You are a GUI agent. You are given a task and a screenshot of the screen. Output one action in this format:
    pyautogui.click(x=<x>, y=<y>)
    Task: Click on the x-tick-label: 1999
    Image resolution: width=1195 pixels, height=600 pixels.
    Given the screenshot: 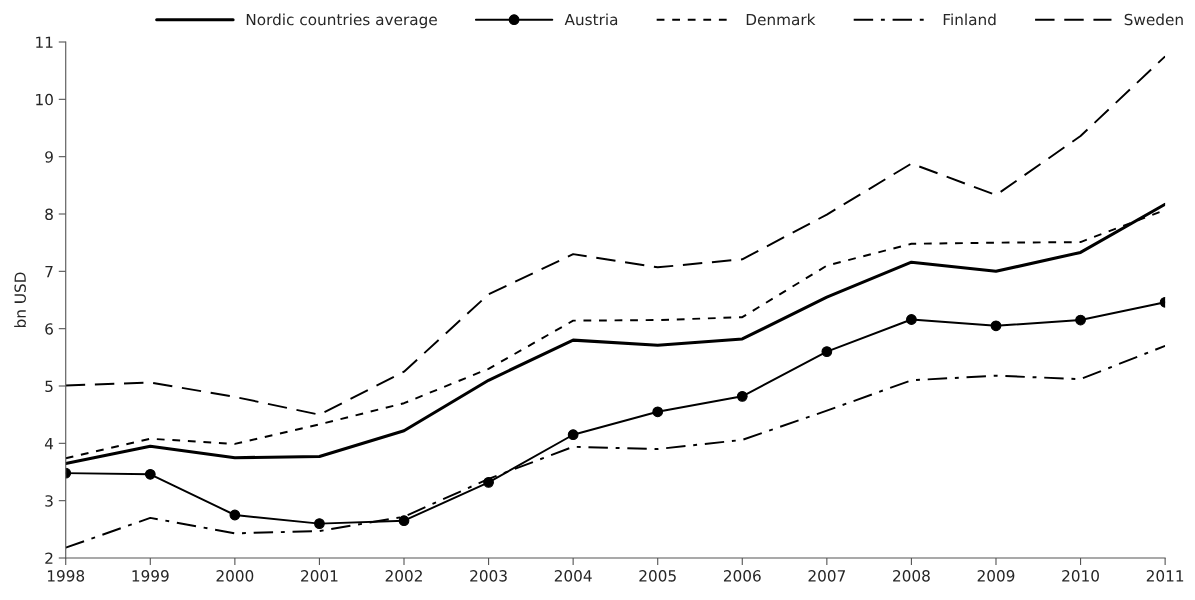 What is the action you would take?
    pyautogui.click(x=150, y=576)
    